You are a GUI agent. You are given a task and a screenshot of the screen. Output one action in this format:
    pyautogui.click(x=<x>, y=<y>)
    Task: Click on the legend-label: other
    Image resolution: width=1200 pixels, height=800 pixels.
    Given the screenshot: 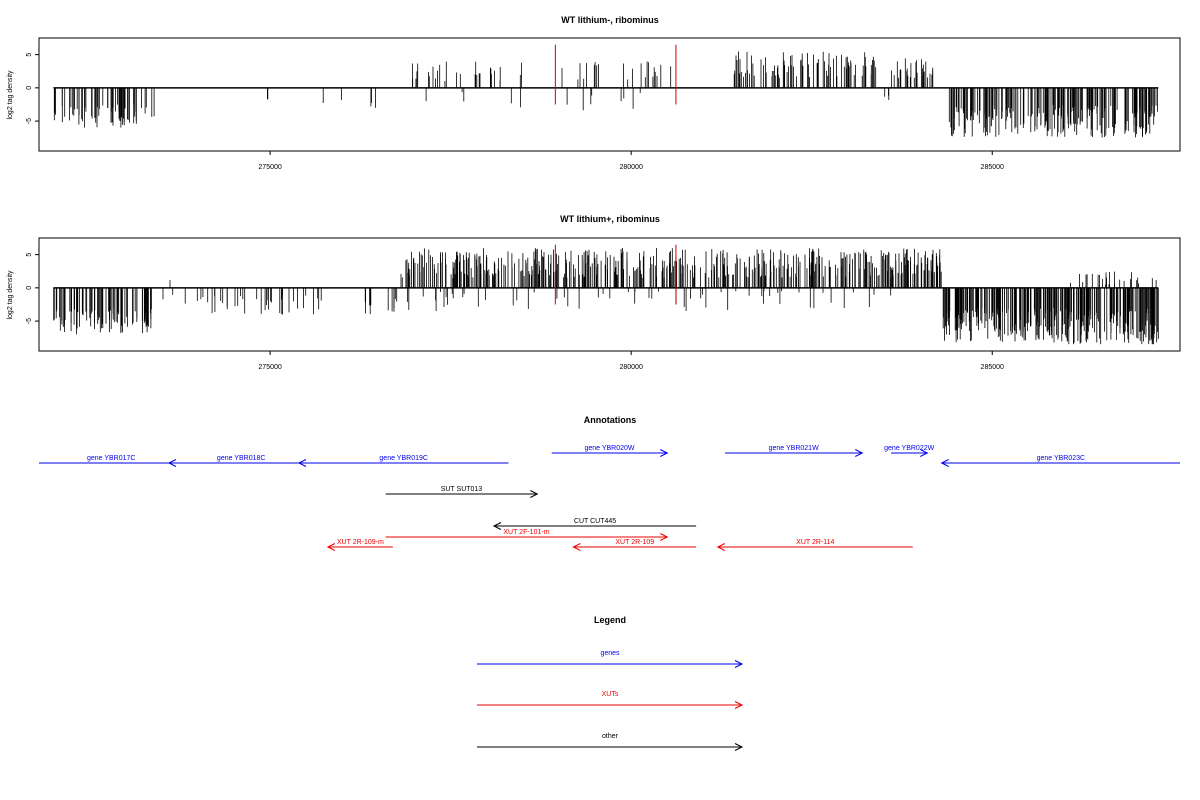 What is the action you would take?
    pyautogui.click(x=610, y=736)
    